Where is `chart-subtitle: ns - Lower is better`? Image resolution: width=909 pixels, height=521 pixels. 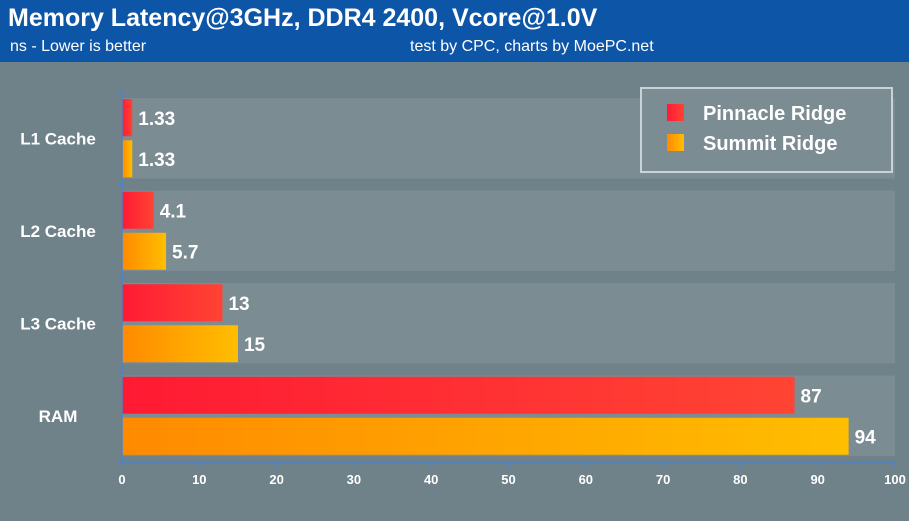
chart-subtitle: ns - Lower is better is located at coordinates (78, 46).